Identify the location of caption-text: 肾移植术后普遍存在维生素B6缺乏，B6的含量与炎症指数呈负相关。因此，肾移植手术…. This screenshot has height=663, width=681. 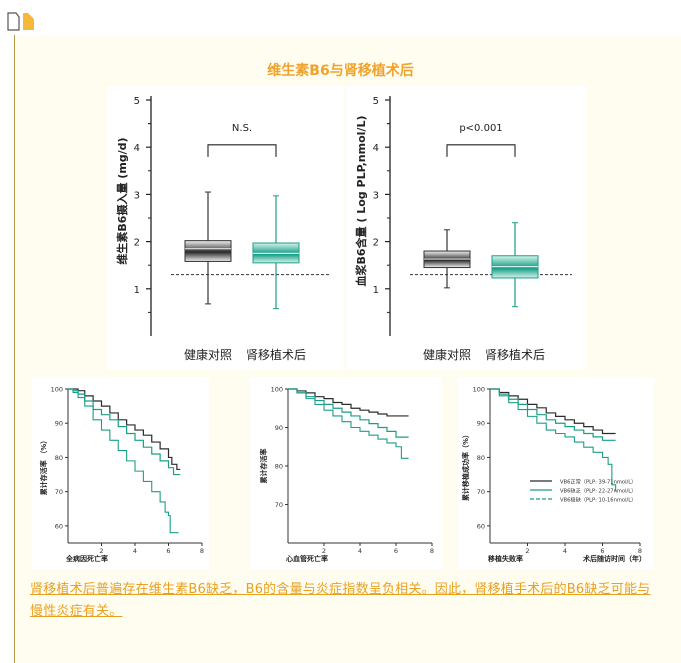
(340, 600).